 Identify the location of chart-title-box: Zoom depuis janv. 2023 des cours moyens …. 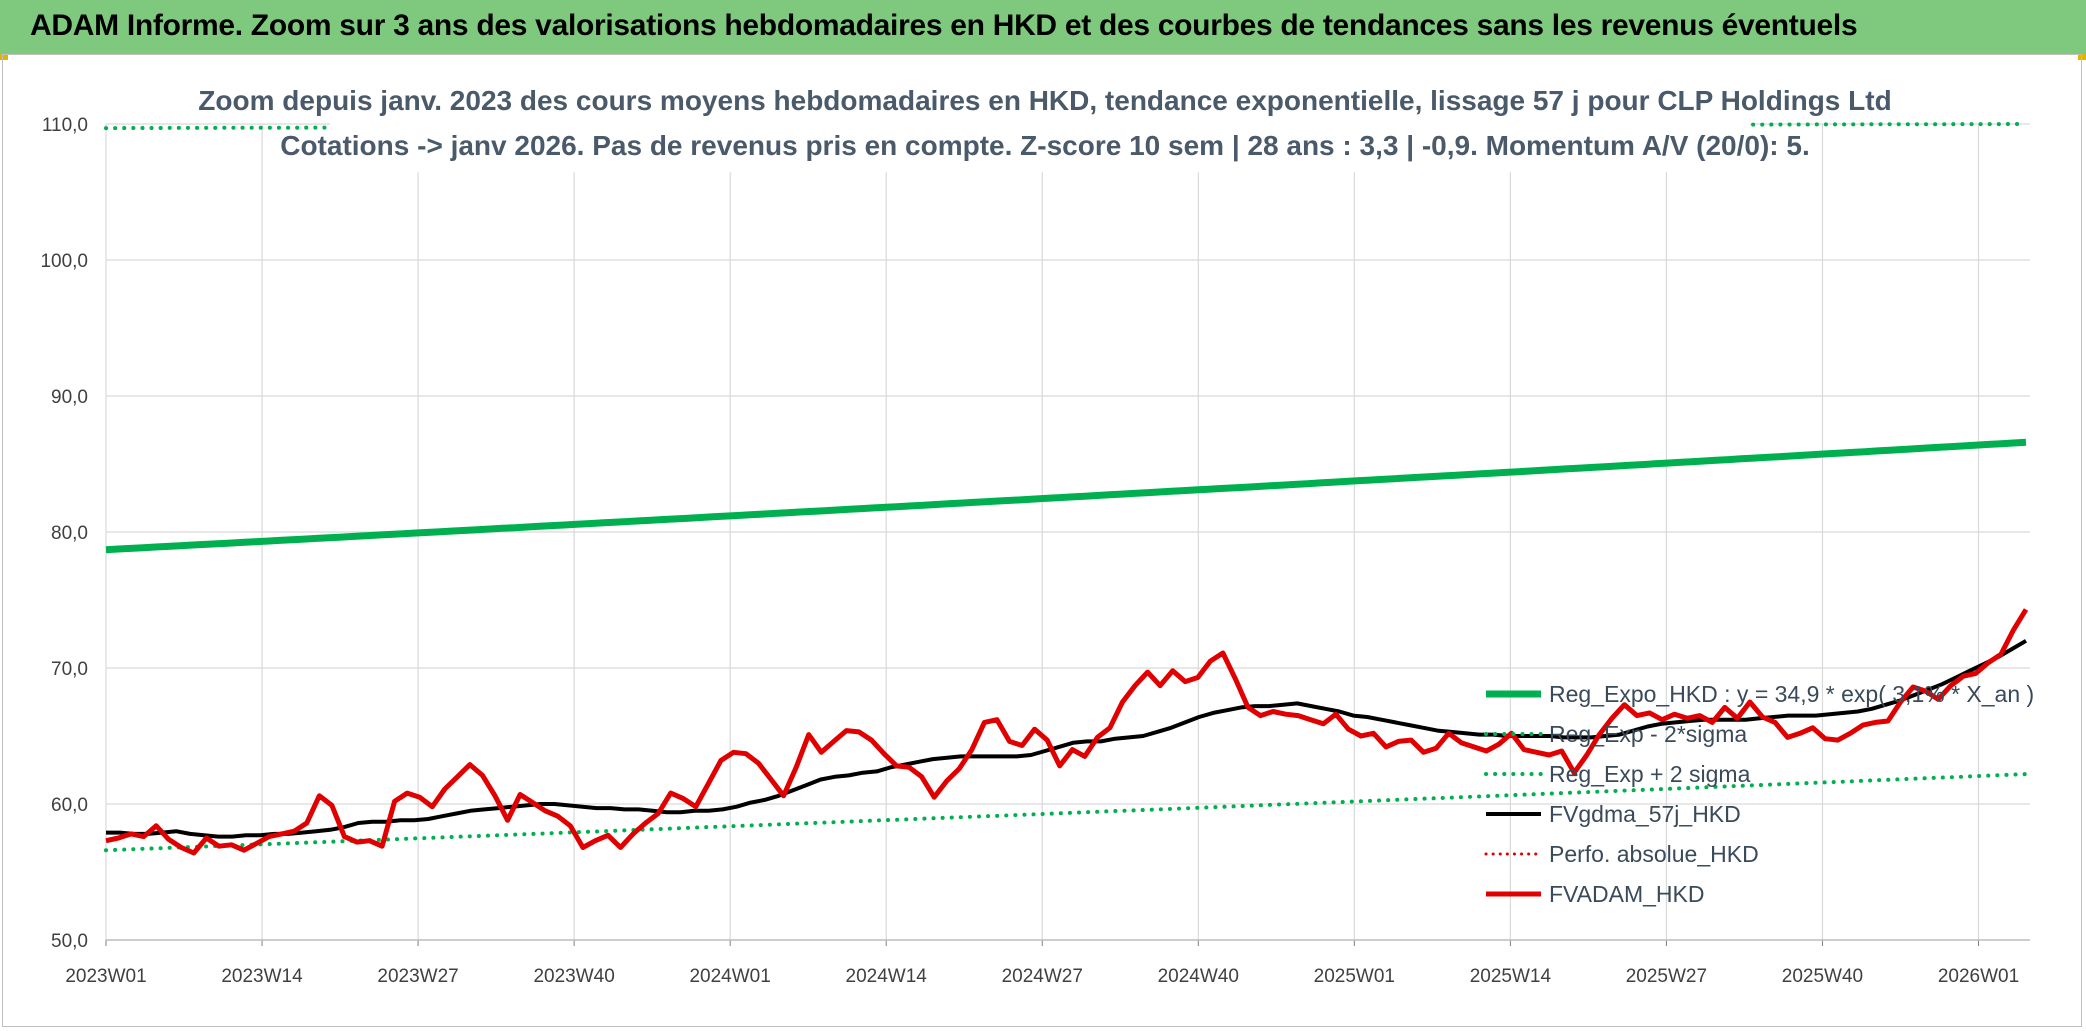
(1045, 124).